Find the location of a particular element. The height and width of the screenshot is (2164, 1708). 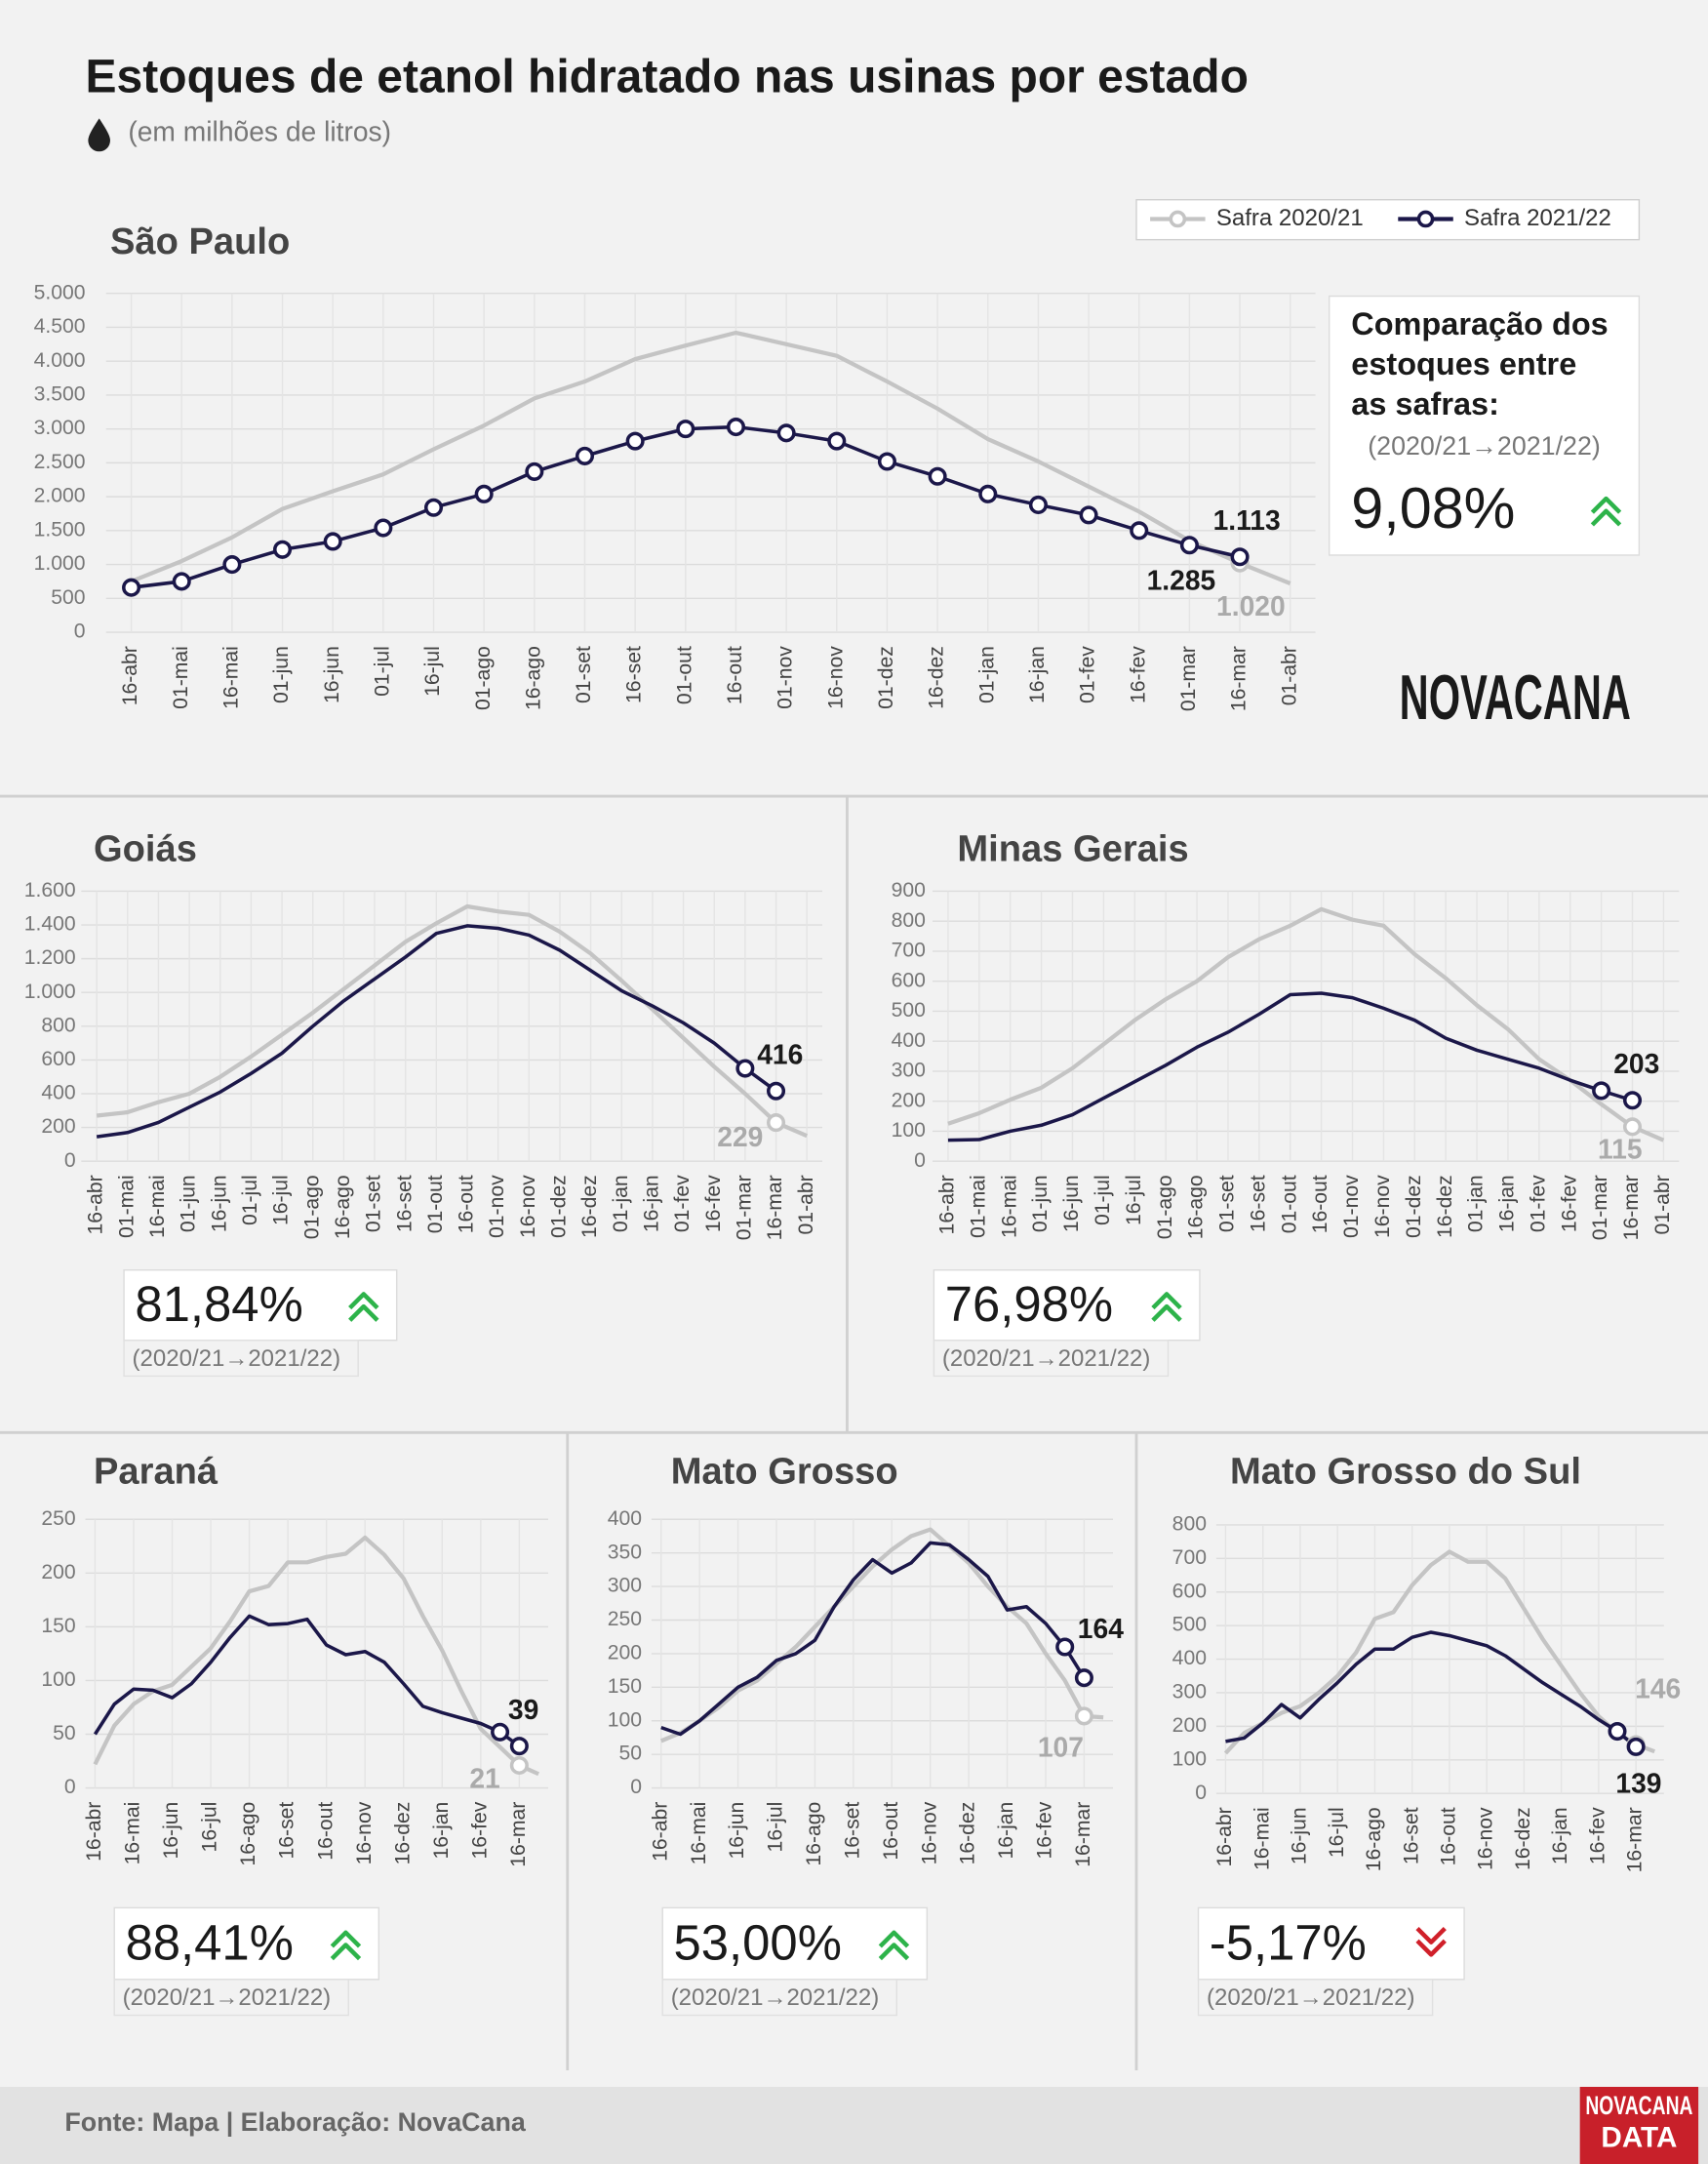

y-tick-label: 1.000 is located at coordinates (50, 992).